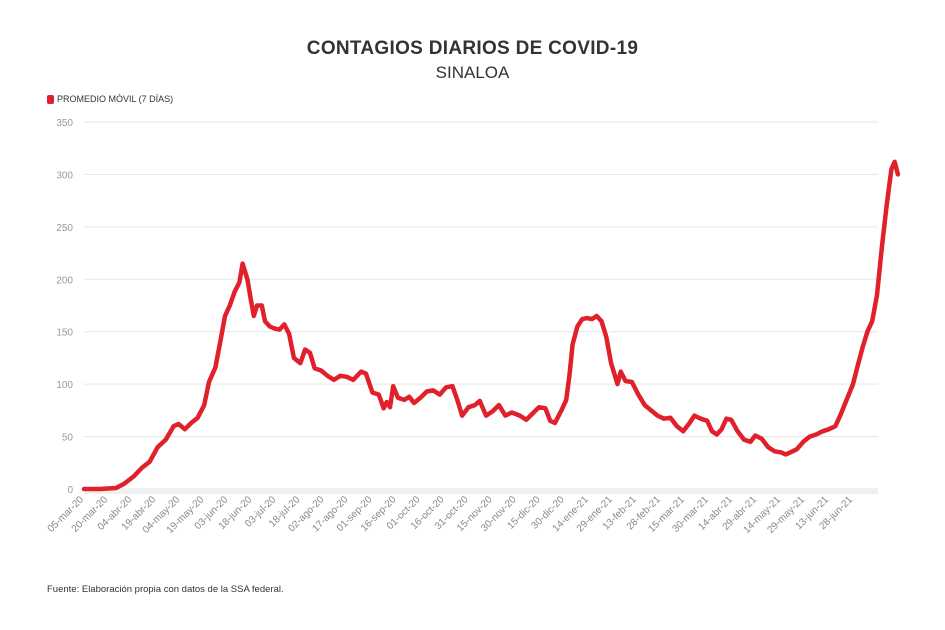  What do you see at coordinates (70, 490) in the screenshot?
I see `y-tick-label: 0` at bounding box center [70, 490].